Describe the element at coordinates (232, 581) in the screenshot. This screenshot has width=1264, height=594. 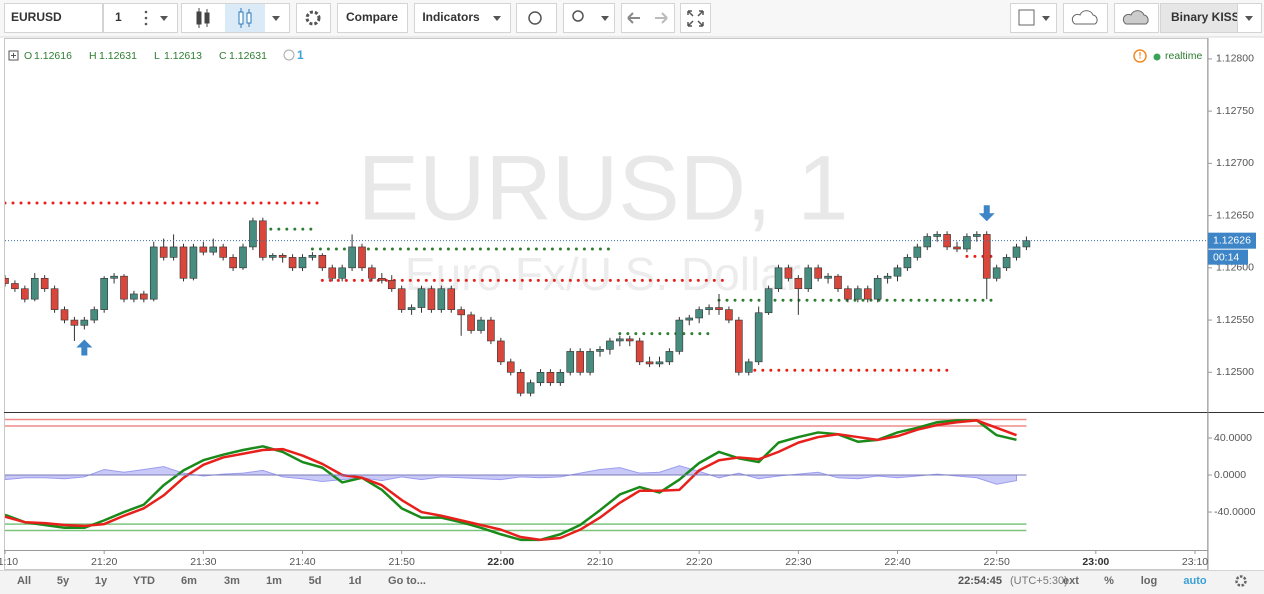
I see `range-button: 3m` at that location.